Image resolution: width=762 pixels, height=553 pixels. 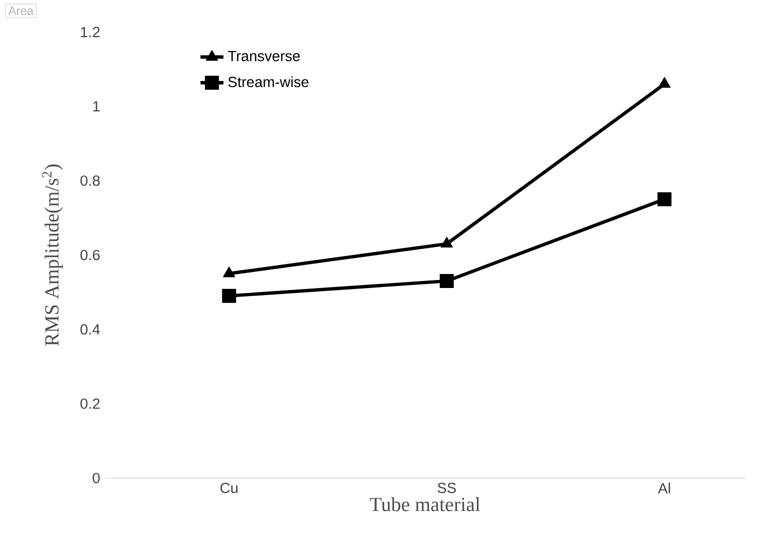 What do you see at coordinates (229, 488) in the screenshot?
I see `x-tick-label: Cu` at bounding box center [229, 488].